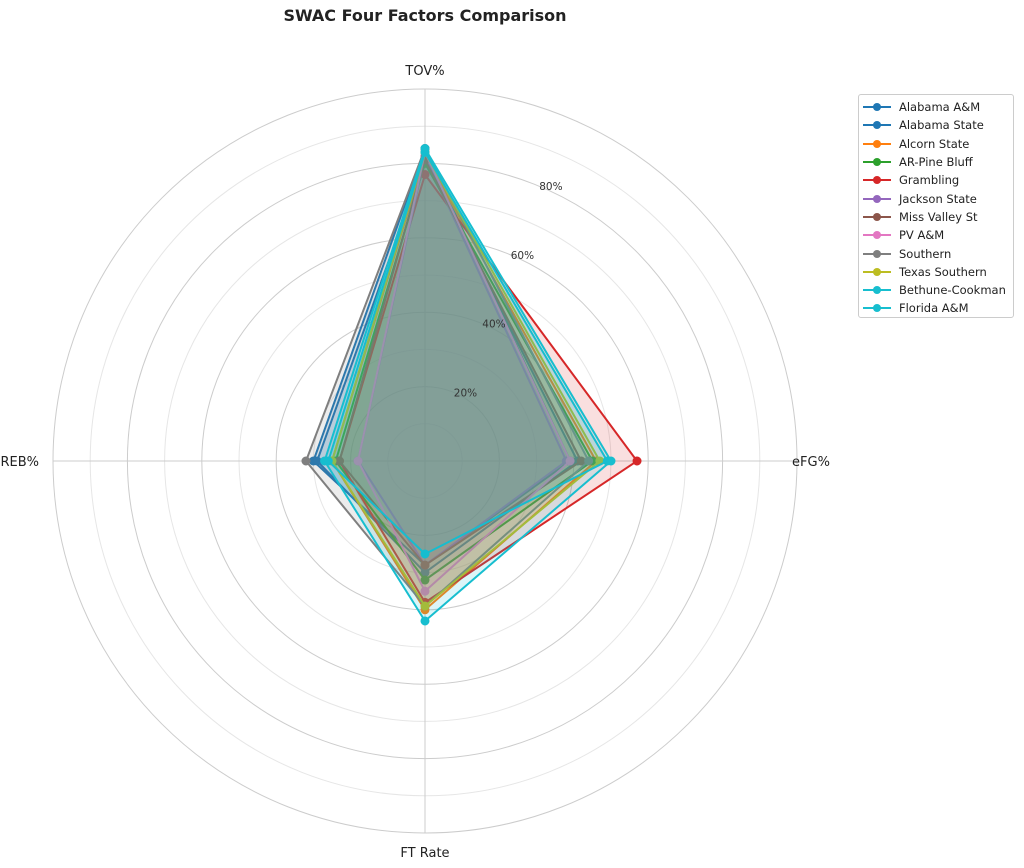 The width and height of the screenshot is (1024, 868). Describe the element at coordinates (424, 853) in the screenshot. I see `axis-label: FT Rate` at that location.